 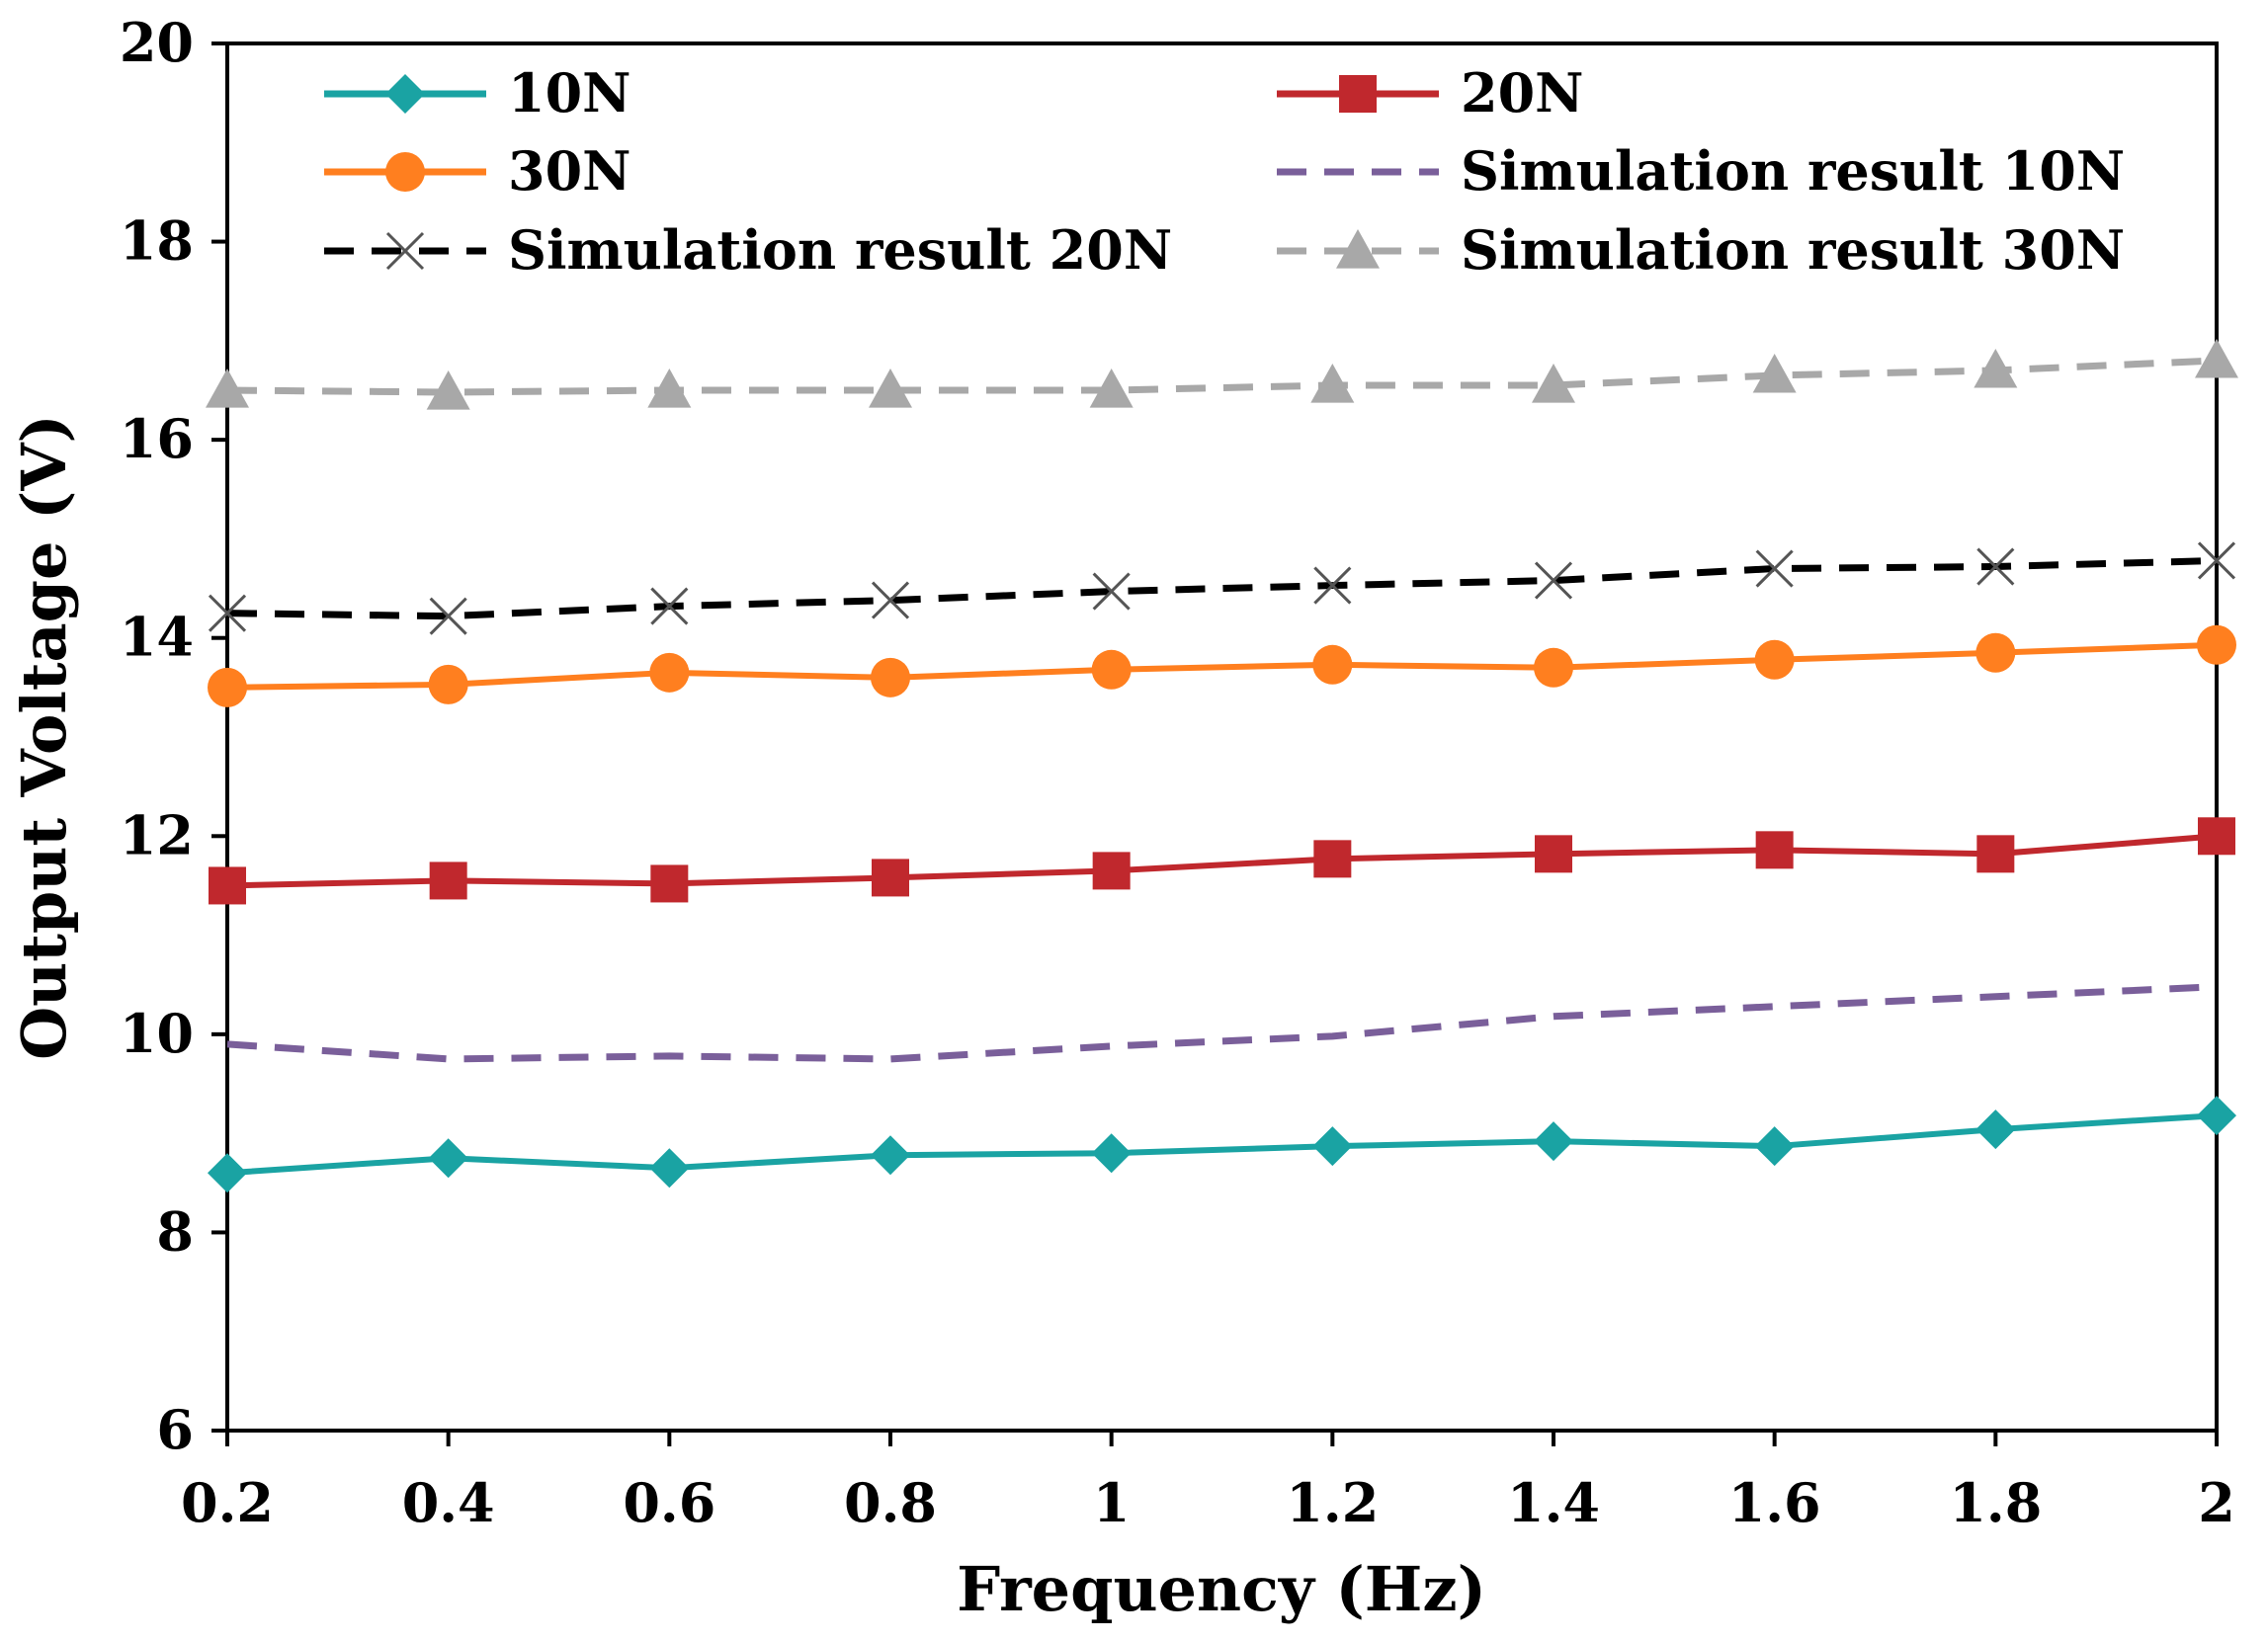 I want to click on y-tick-label: 18, so click(x=157, y=241).